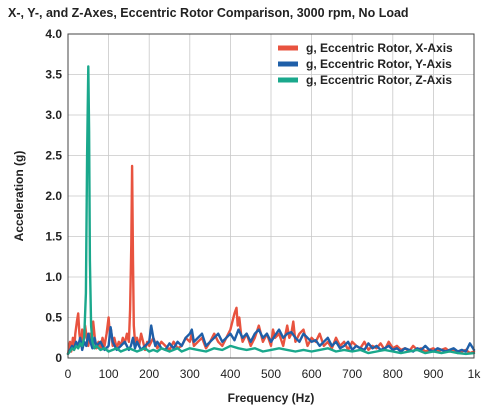 This screenshot has width=500, height=414. I want to click on x-tick-label: 500, so click(271, 374).